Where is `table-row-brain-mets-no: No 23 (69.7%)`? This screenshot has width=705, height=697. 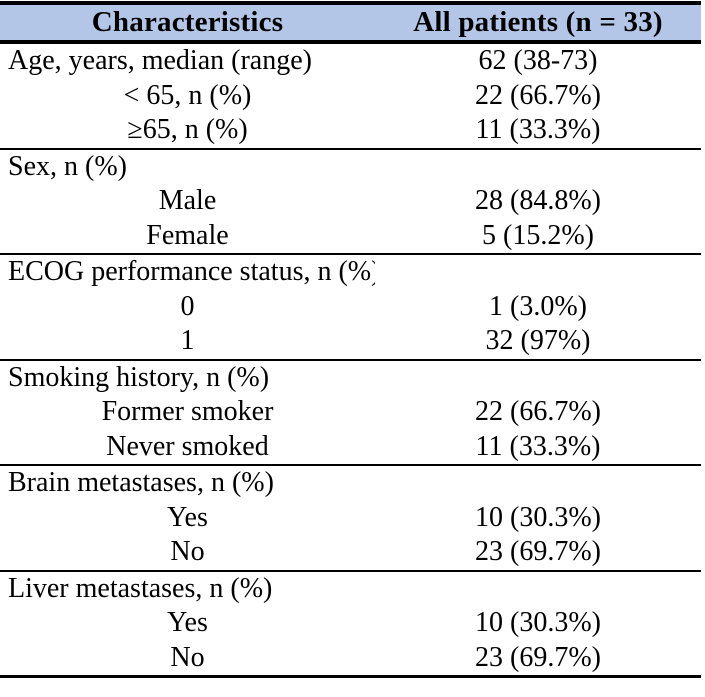 table-row-brain-mets-no: No 23 (69.7%) is located at coordinates (350, 553).